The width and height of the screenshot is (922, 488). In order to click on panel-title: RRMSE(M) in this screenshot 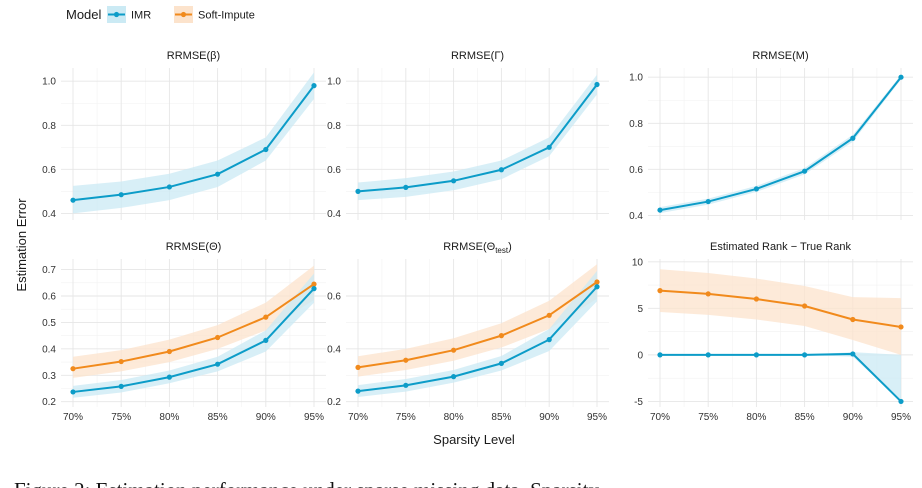, I will do `click(780, 56)`.